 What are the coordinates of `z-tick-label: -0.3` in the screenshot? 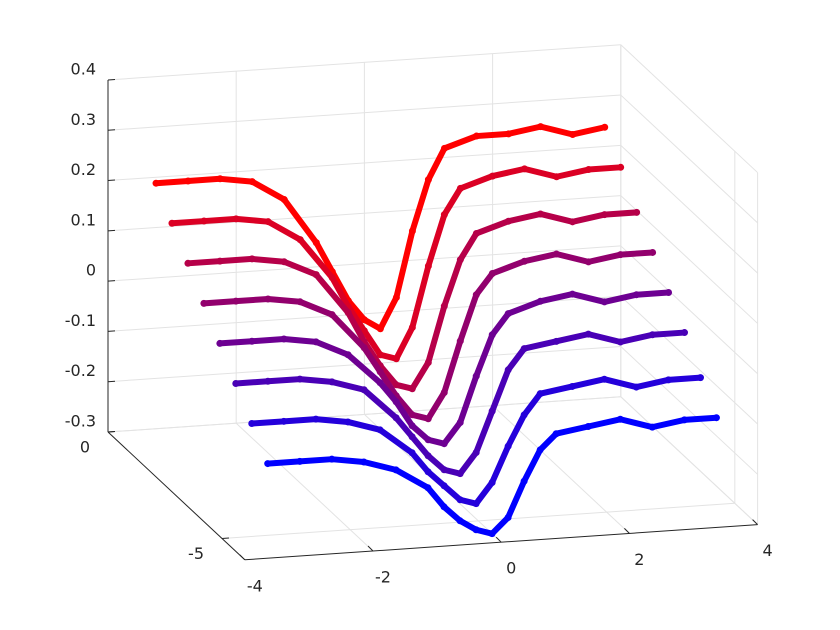 It's located at (80, 421).